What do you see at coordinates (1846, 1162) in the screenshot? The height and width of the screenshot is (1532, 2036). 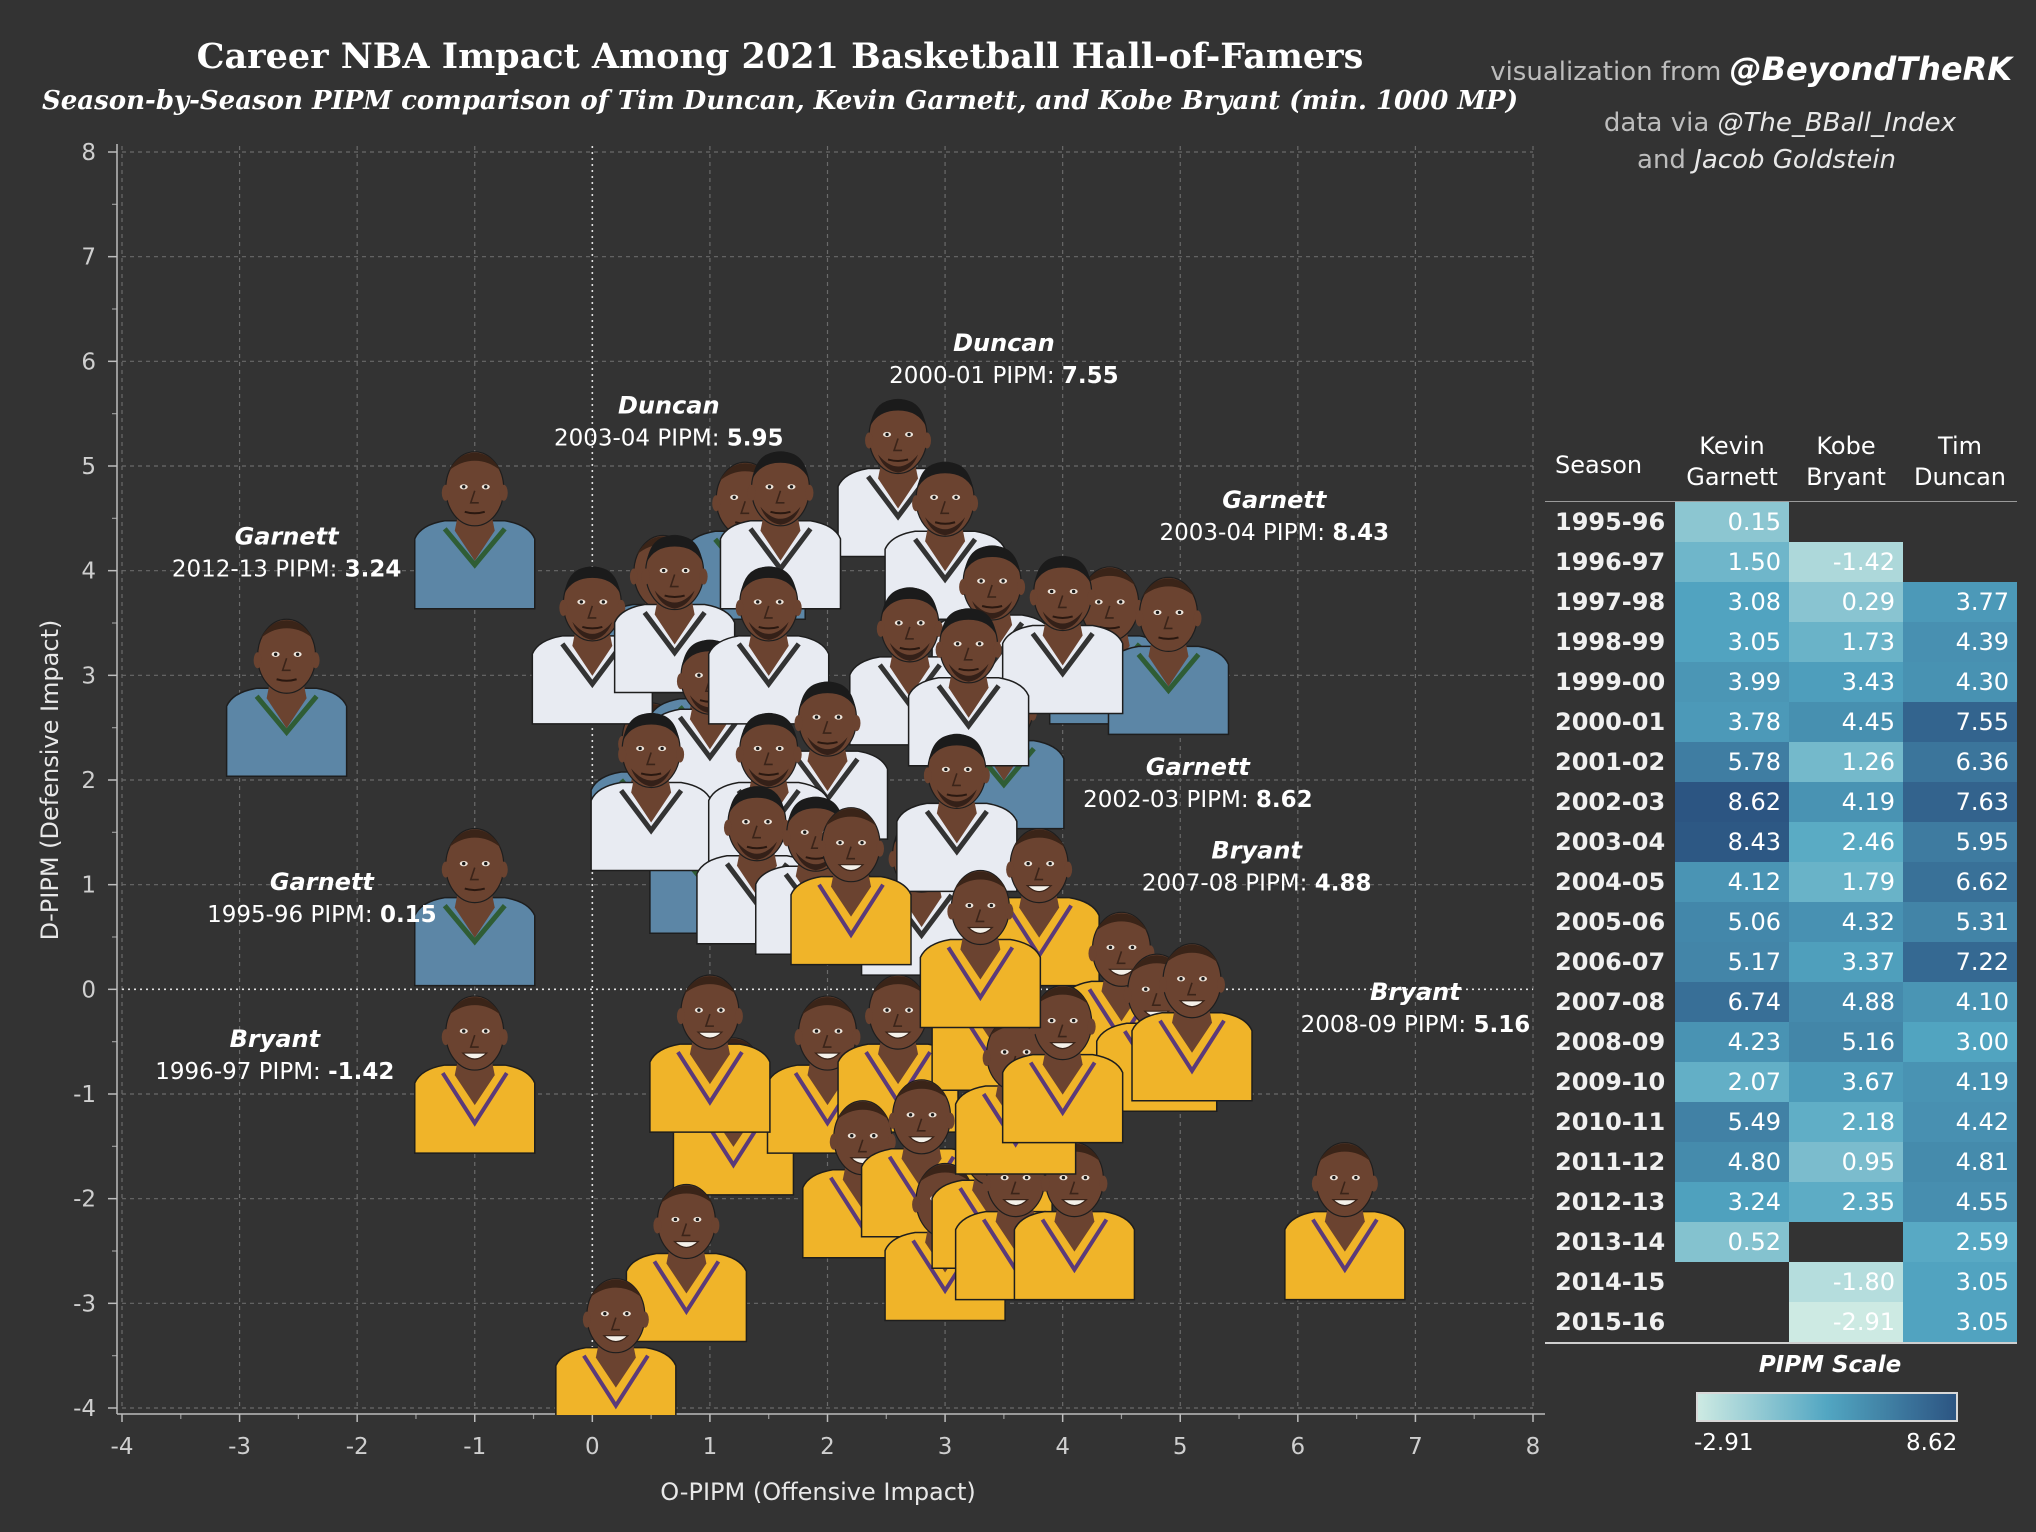 I see `table-cell-bryant: 0.95` at bounding box center [1846, 1162].